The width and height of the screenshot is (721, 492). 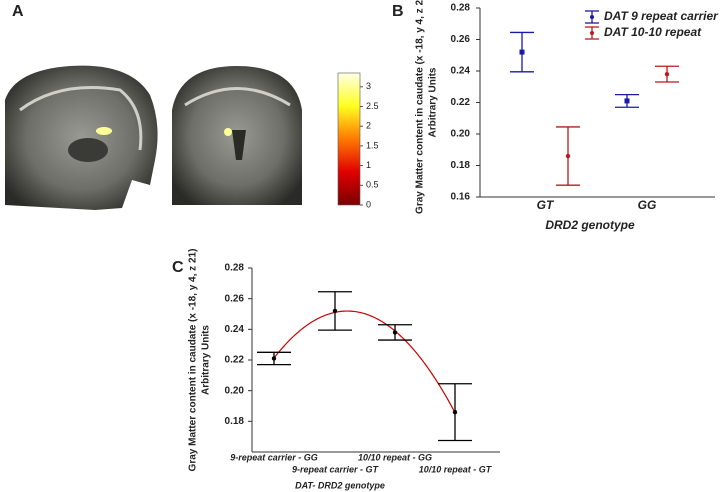 I want to click on colorbar-tick-label: 0.5, so click(x=372, y=185).